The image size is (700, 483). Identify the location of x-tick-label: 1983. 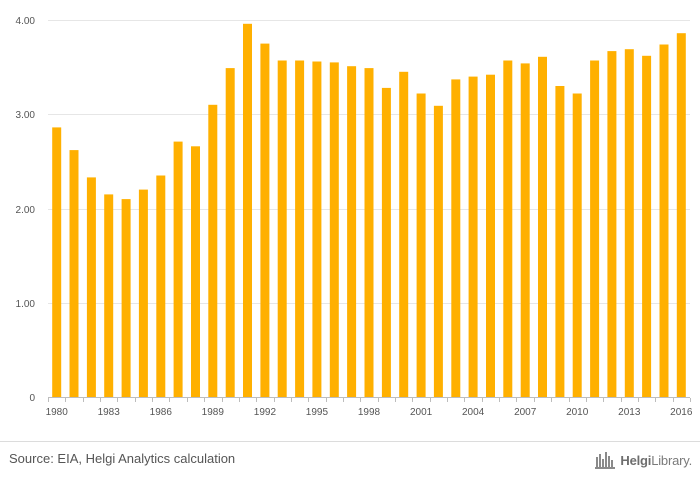
(109, 412).